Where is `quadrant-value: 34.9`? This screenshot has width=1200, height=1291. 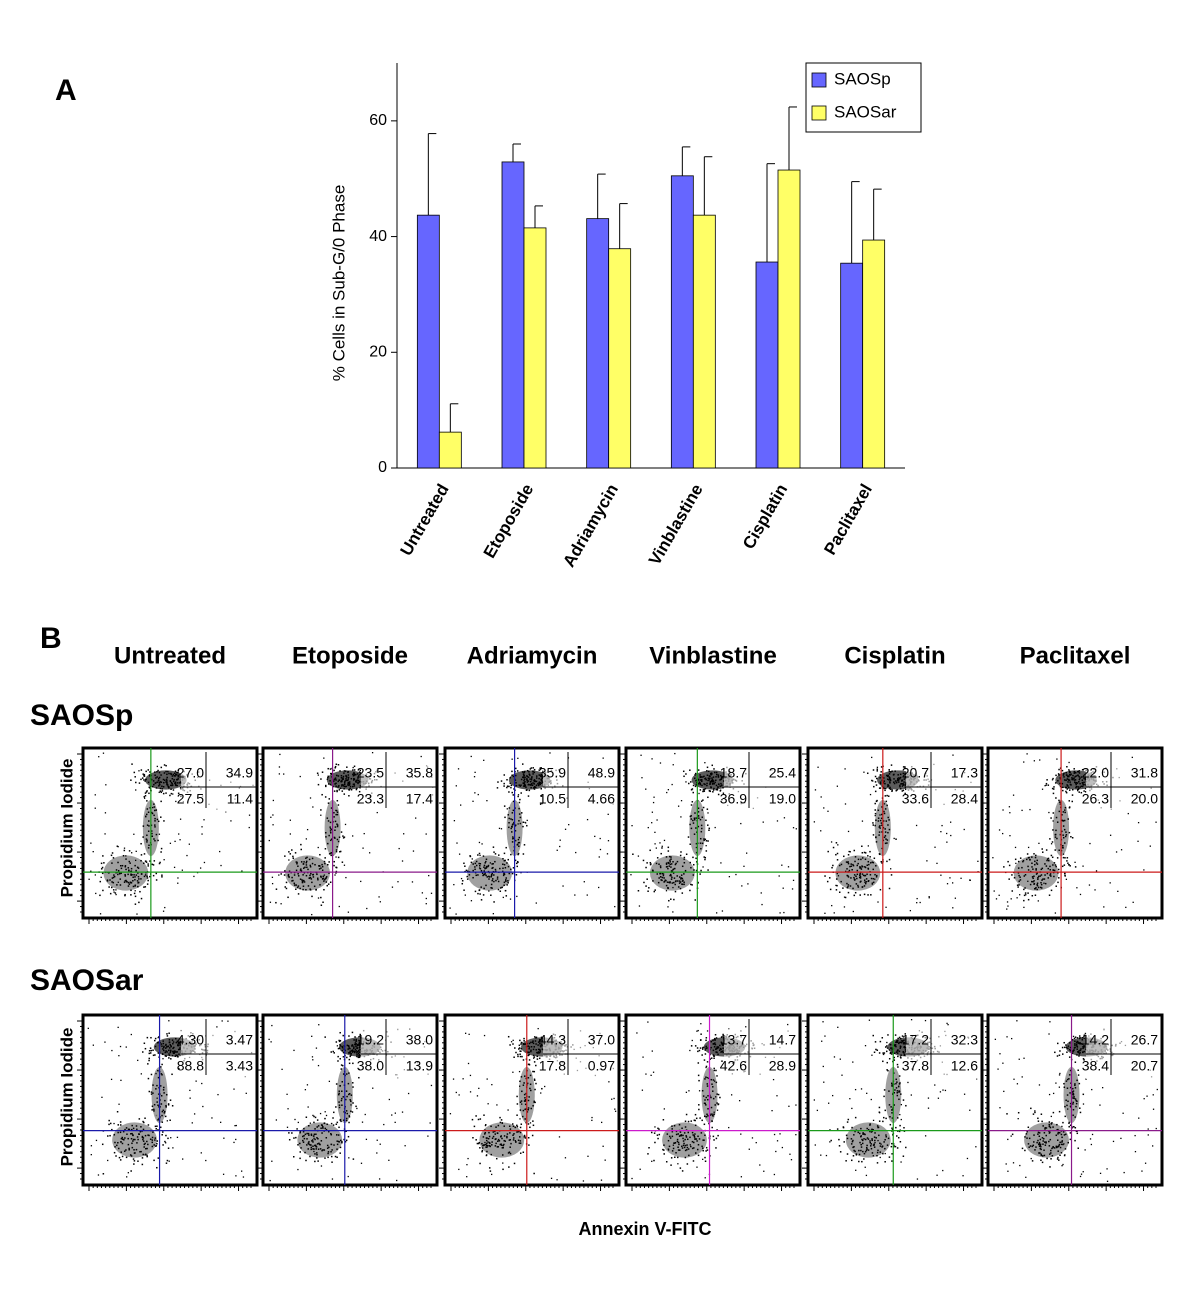
quadrant-value: 34.9 is located at coordinates (239, 773).